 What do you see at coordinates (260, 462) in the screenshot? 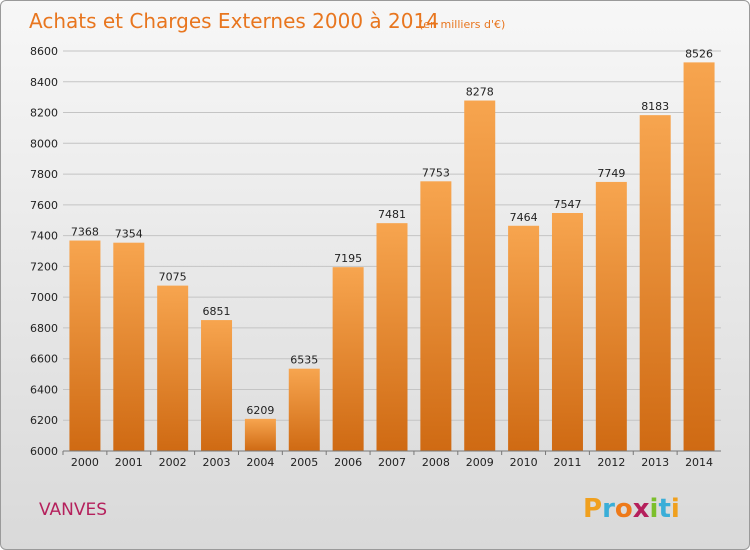
I see `x-tick-label: 2004` at bounding box center [260, 462].